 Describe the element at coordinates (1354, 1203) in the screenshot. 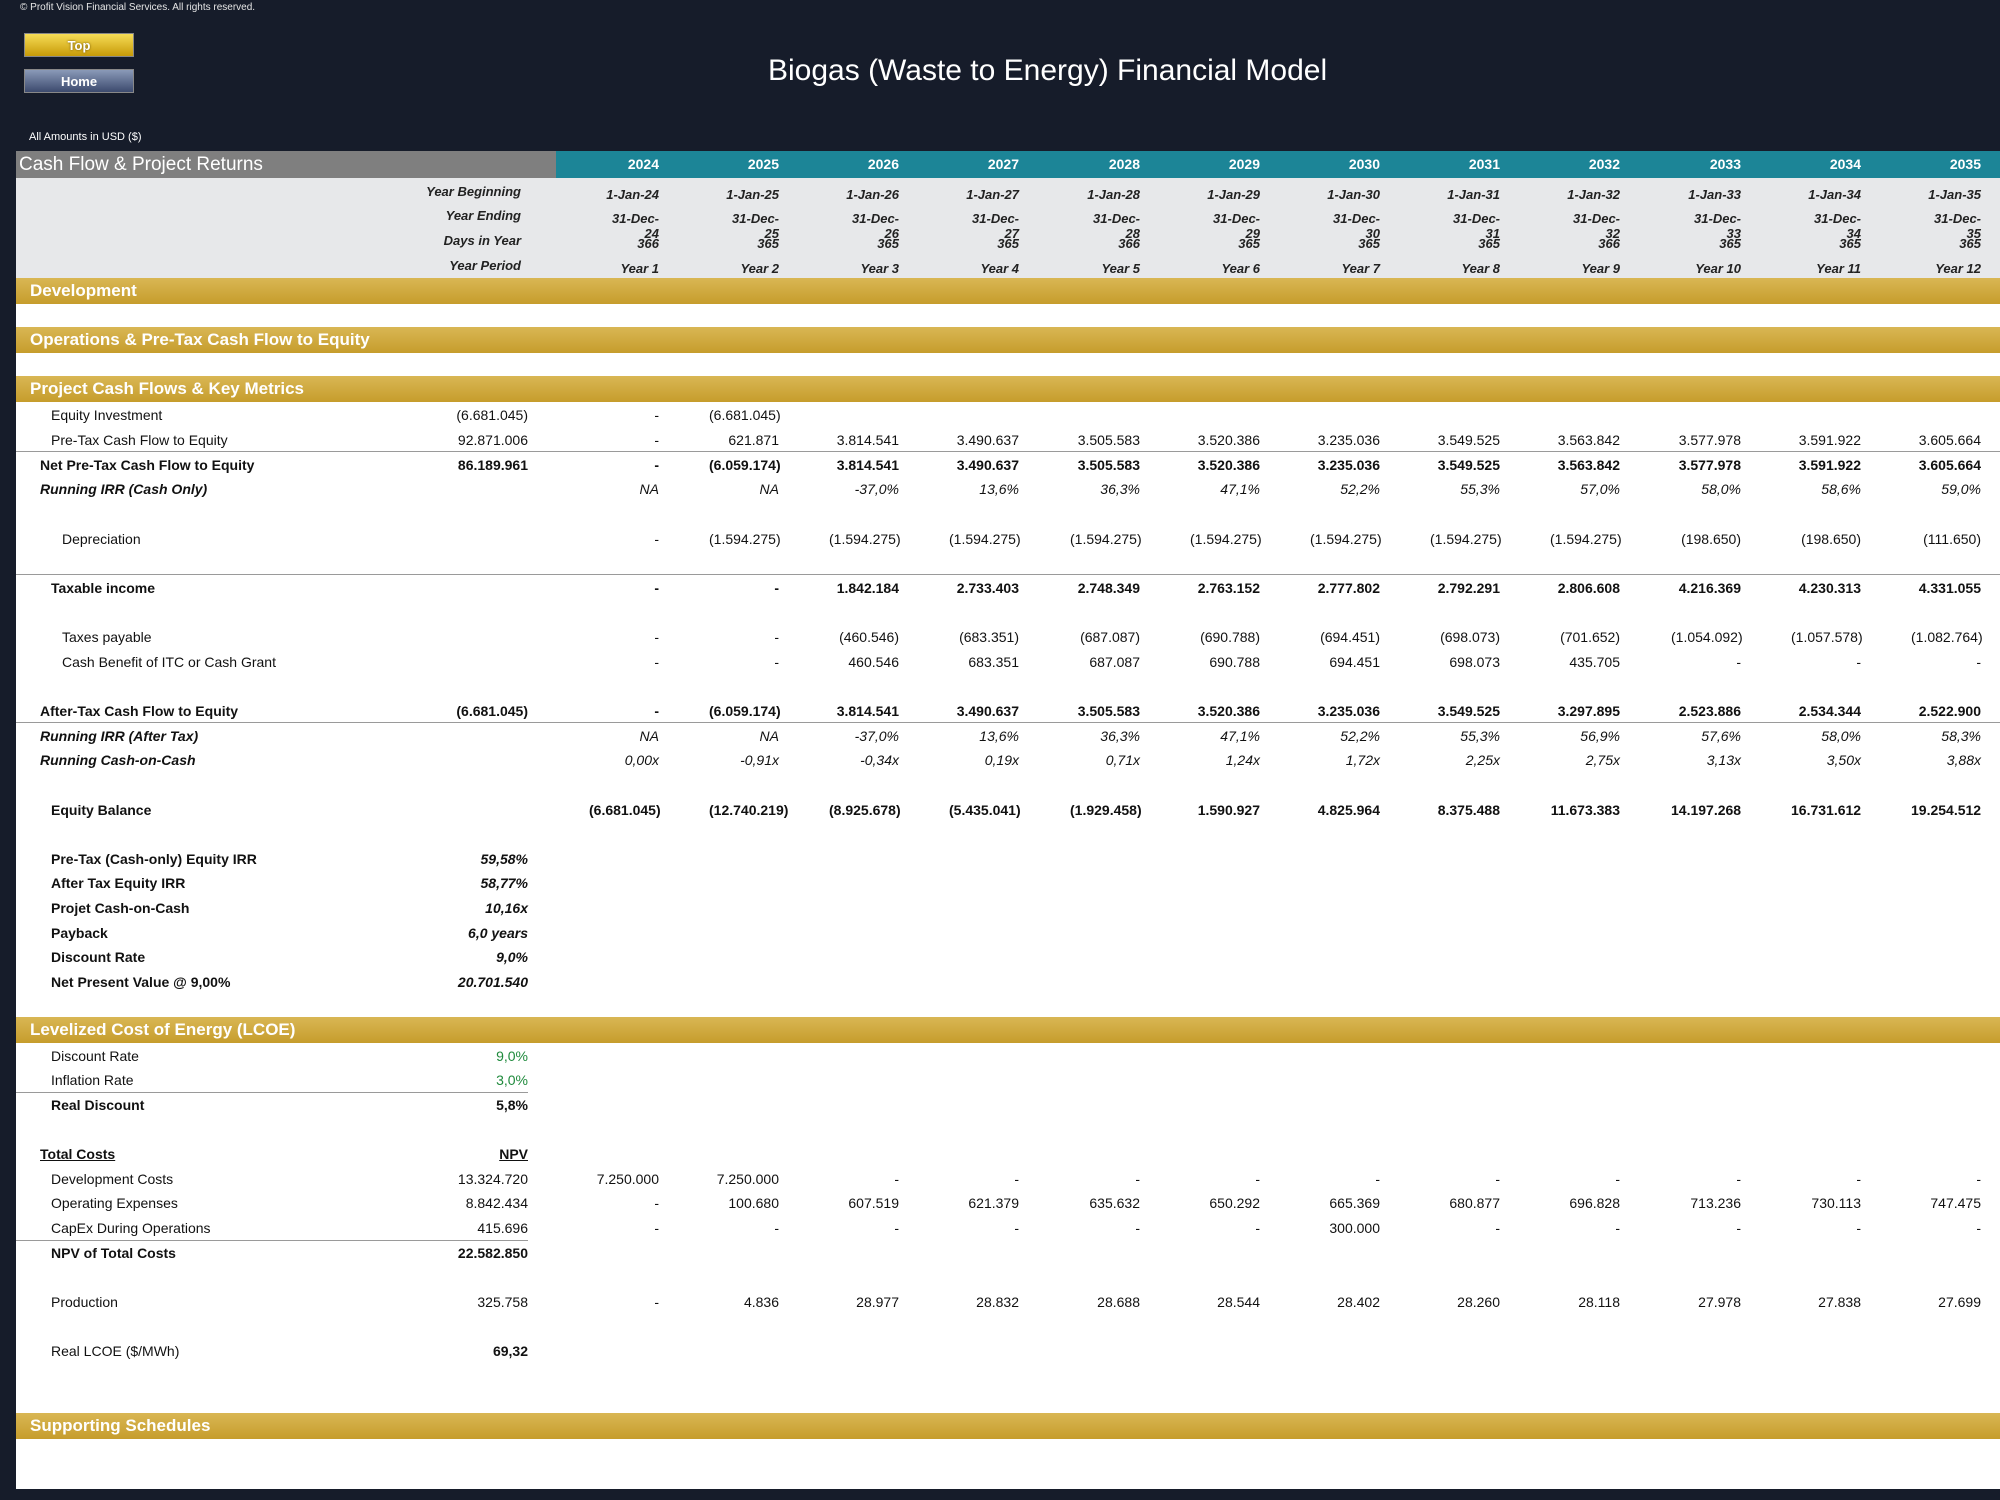

I see `row-cell: 665.369` at that location.